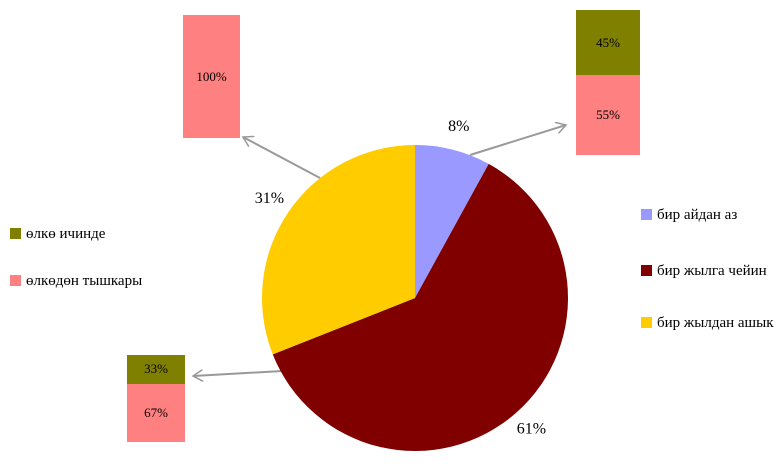  What do you see at coordinates (715, 323) in the screenshot?
I see `legend-label: бир жылдан ашык` at bounding box center [715, 323].